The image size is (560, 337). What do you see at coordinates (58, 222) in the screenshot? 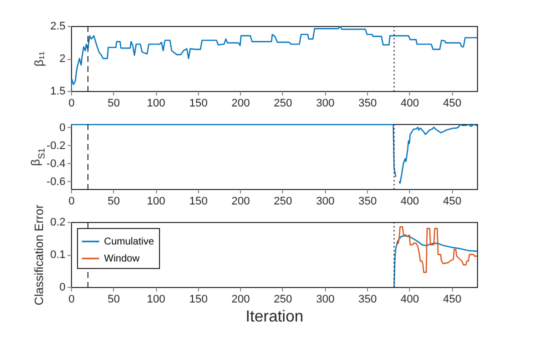
I see `y-tick-label: 0.2` at bounding box center [58, 222].